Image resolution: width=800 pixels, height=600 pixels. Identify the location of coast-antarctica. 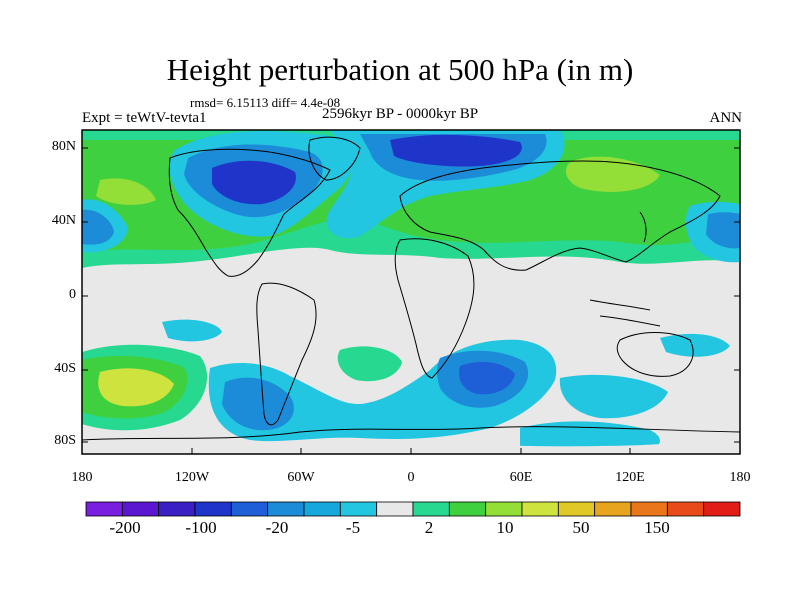
(411, 433).